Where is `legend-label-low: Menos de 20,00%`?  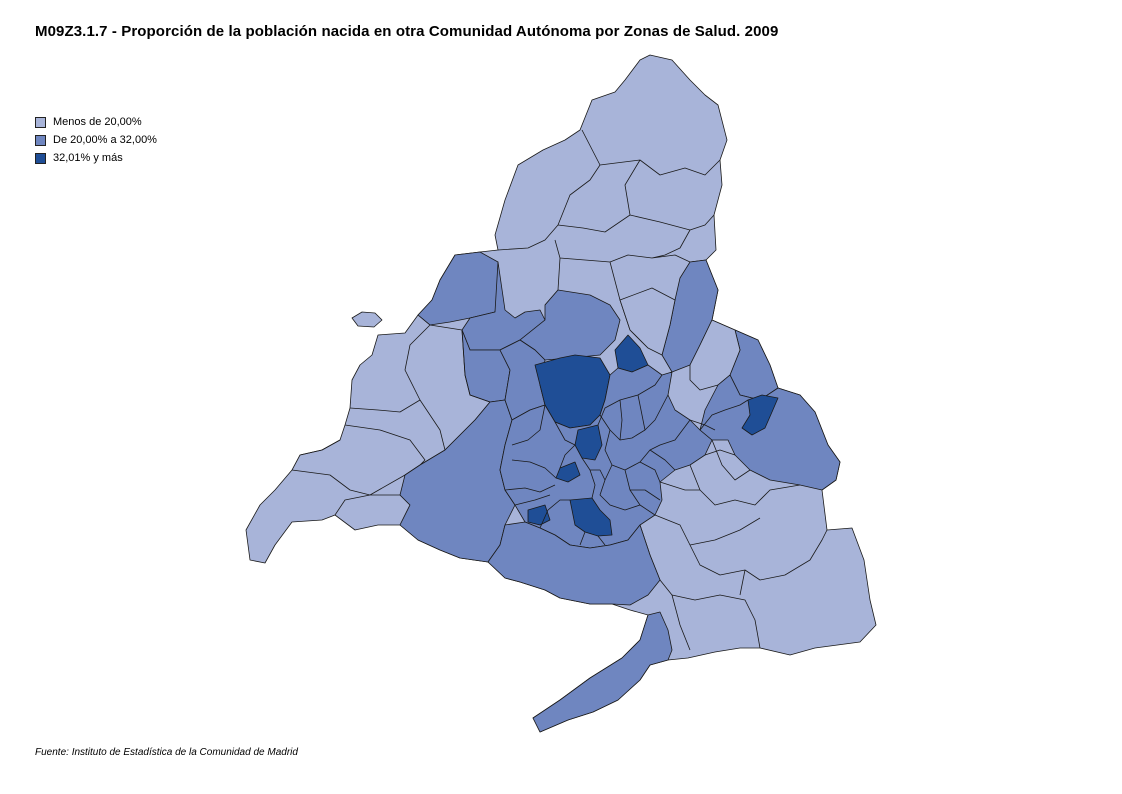 legend-label-low: Menos de 20,00% is located at coordinates (97, 122).